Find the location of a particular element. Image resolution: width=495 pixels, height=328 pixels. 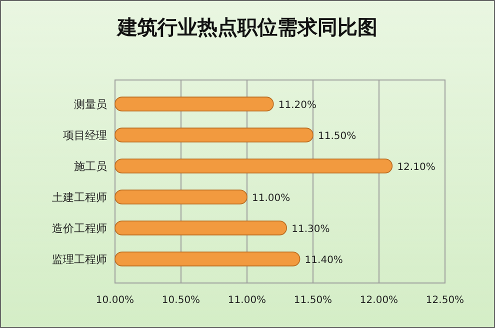

y-tick-label: 施工员 is located at coordinates (90, 167).